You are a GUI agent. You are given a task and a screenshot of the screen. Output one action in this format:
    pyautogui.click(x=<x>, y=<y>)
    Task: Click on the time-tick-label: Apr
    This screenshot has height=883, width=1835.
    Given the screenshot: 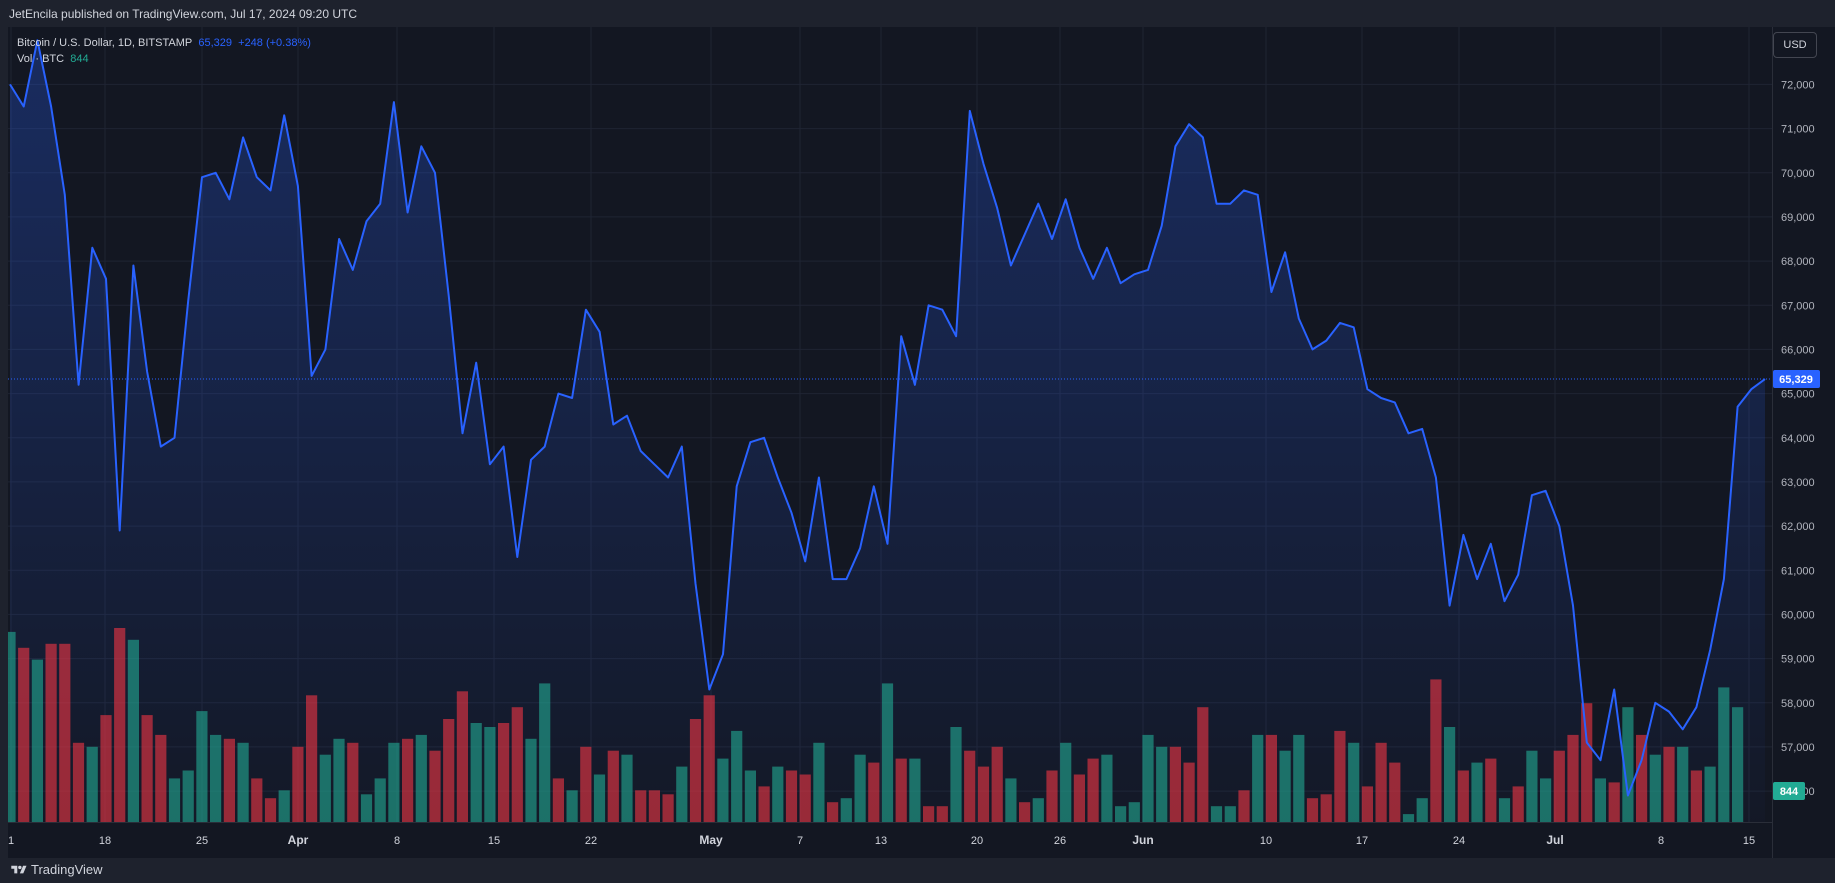 What is the action you would take?
    pyautogui.click(x=298, y=840)
    